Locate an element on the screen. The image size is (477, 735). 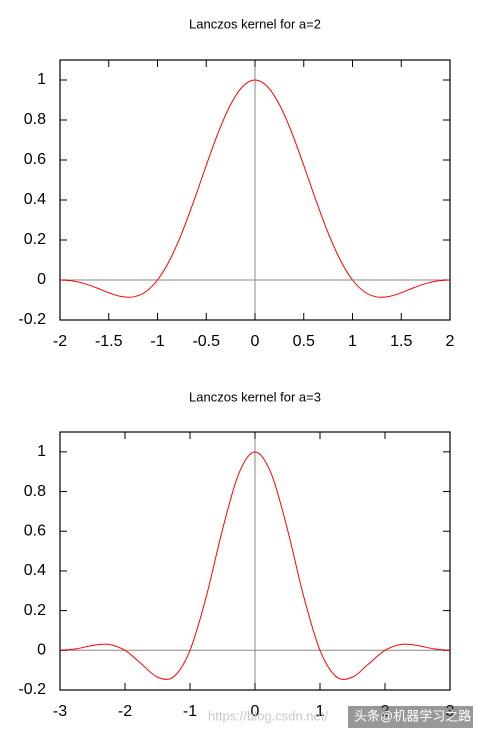
x-tick-label: 0.5 is located at coordinates (304, 341).